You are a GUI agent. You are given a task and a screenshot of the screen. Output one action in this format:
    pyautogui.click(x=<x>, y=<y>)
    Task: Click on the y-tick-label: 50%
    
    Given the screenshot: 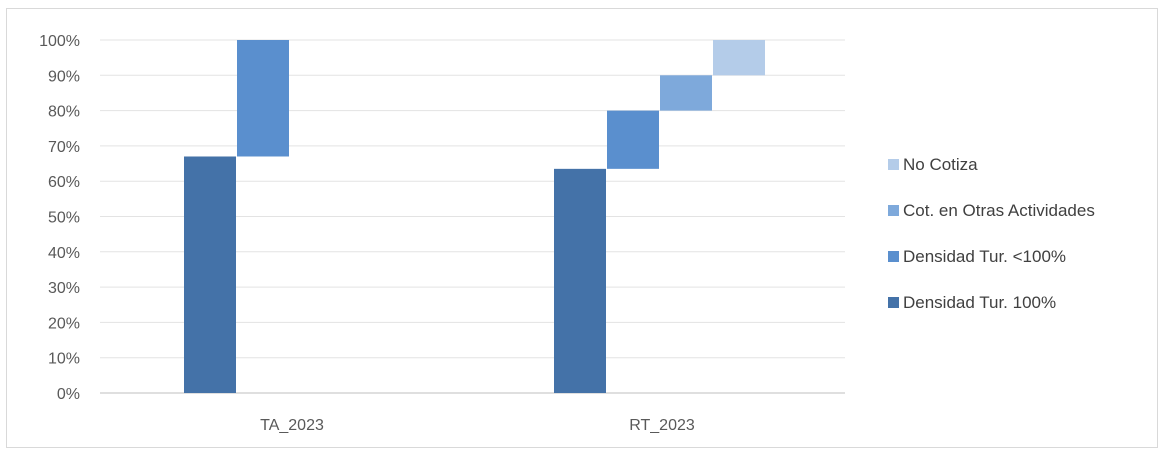 What is the action you would take?
    pyautogui.click(x=64, y=218)
    